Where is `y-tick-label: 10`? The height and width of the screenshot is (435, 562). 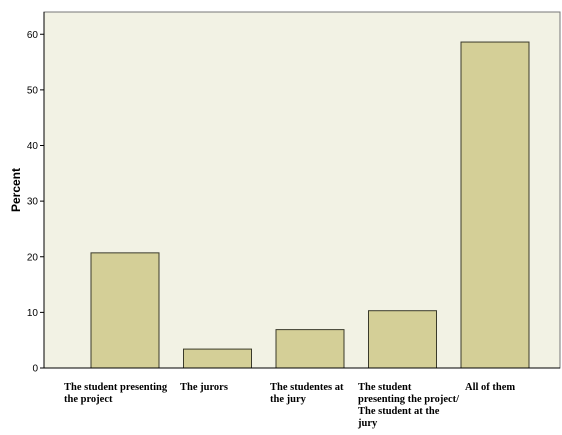
y-tick-label: 10 is located at coordinates (33, 313).